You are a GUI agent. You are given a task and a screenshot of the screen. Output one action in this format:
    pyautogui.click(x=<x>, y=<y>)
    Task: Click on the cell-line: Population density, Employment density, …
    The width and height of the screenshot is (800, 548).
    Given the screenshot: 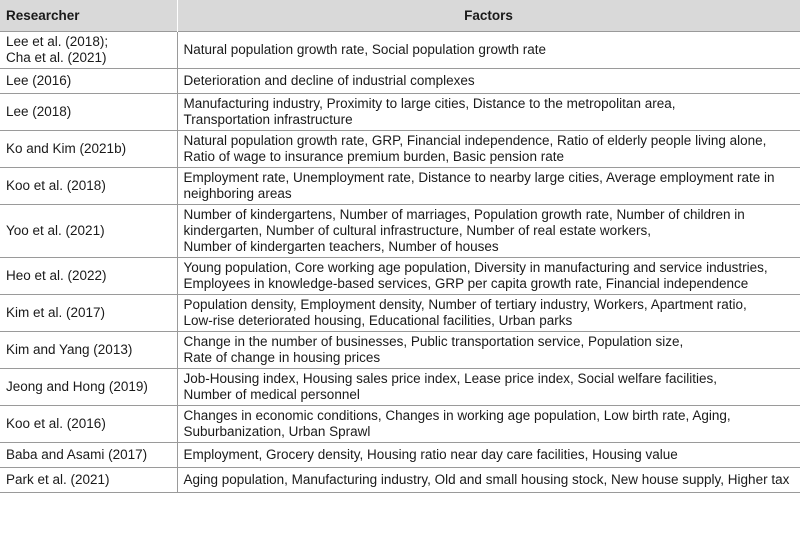 What is the action you would take?
    pyautogui.click(x=465, y=304)
    